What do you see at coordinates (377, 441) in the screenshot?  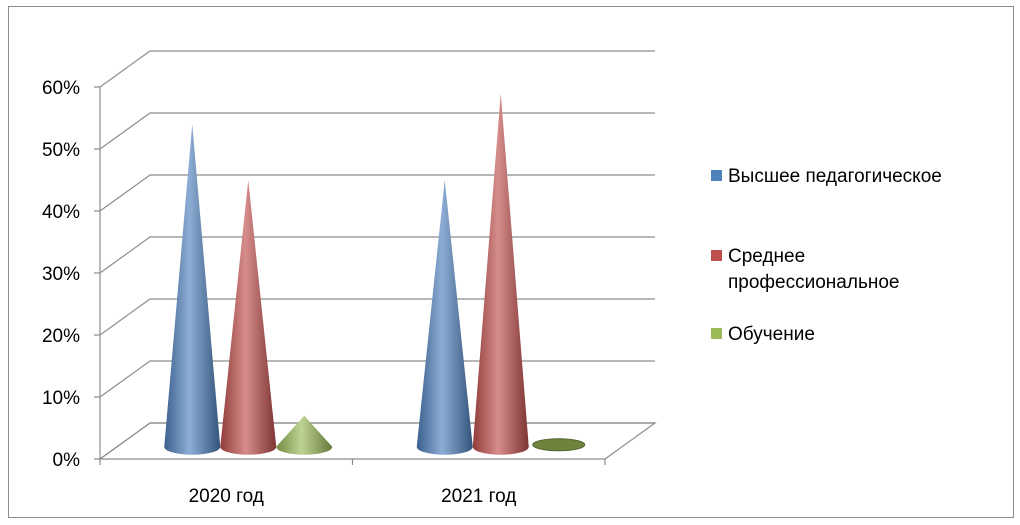 I see `floor` at bounding box center [377, 441].